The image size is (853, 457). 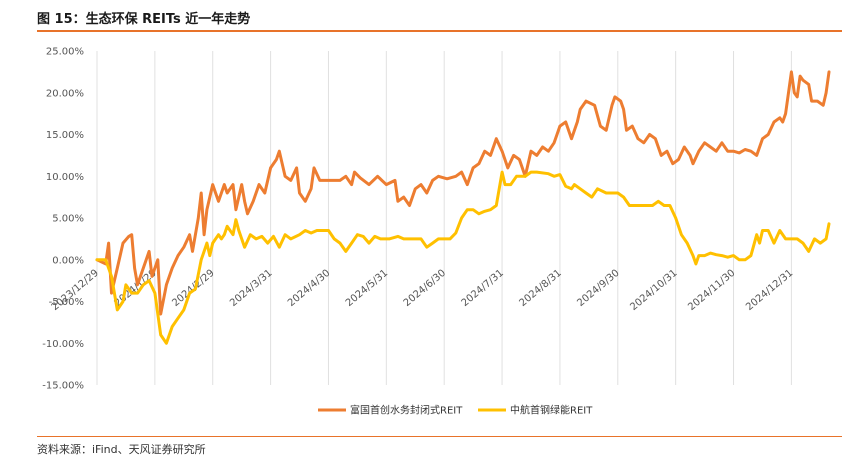 I want to click on y-tick-label: 25.00%, so click(x=65, y=52).